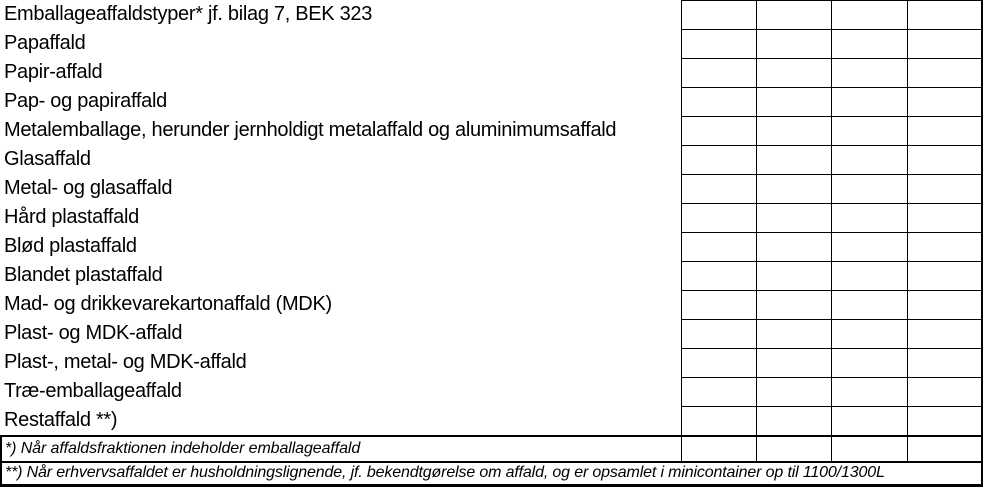  Describe the element at coordinates (71, 217) in the screenshot. I see `waste-type-label: Hård plastaffald` at that location.